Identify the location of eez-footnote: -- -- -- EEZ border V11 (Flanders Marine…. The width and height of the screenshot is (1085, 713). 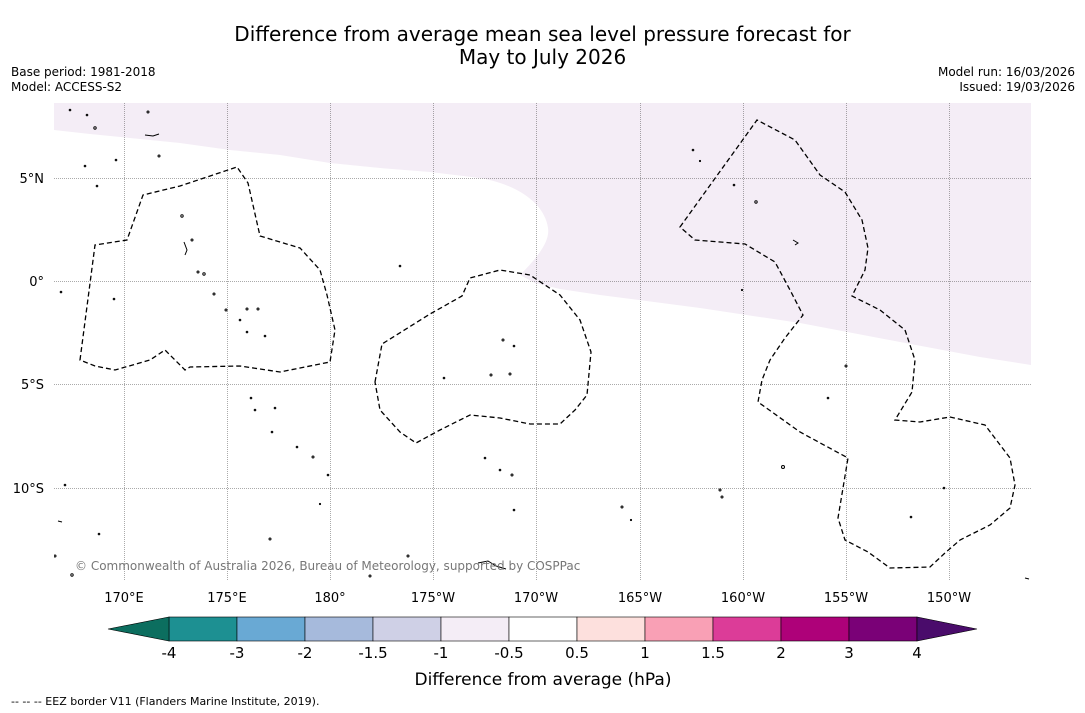
(165, 701).